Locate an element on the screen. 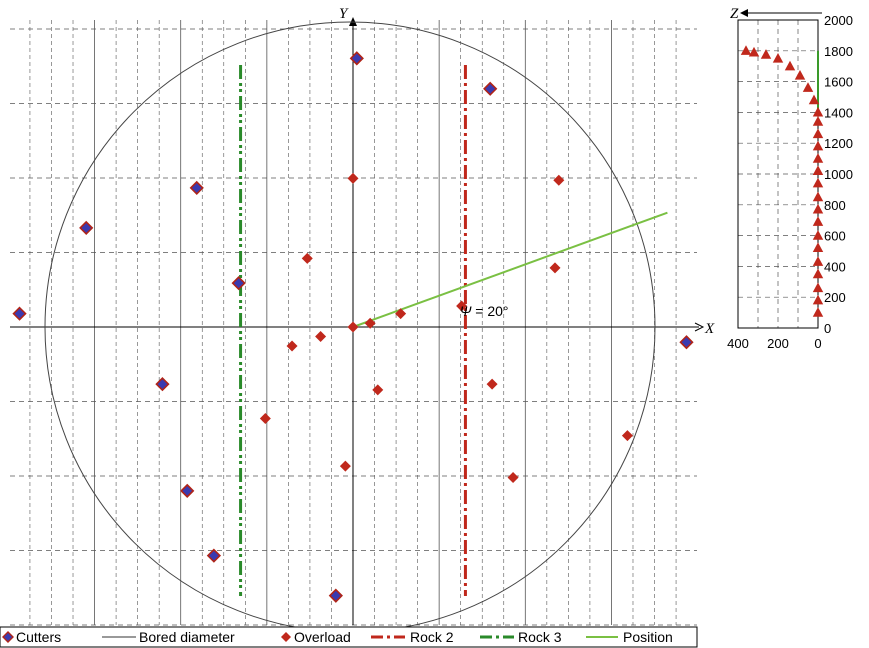  legend-item-bored-diameter: Bored diameter is located at coordinates (168, 637).